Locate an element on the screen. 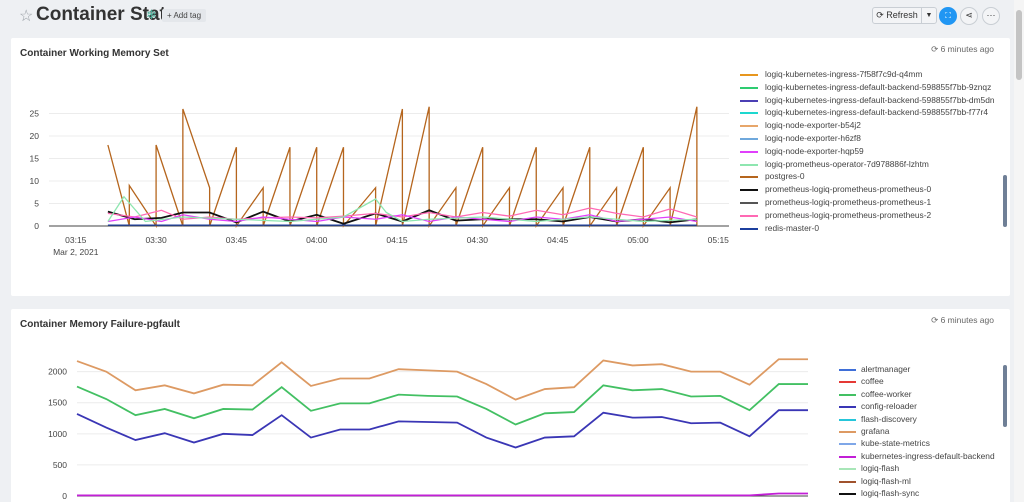 The image size is (1024, 502). legend-item: prometheus-logiq-prometheus-prometheus-2 is located at coordinates (872, 215).